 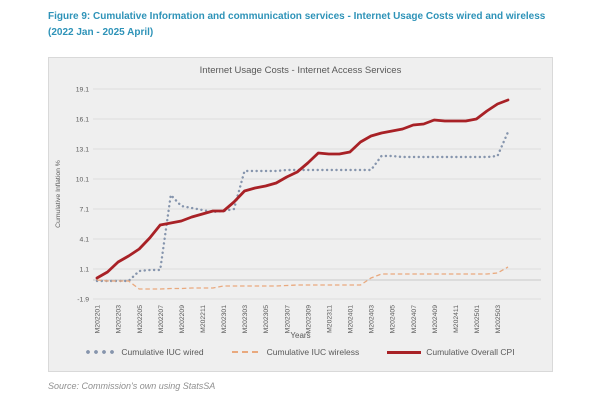 I want to click on legend-item-wireless: Cumulative IUC wireless, so click(x=295, y=352).